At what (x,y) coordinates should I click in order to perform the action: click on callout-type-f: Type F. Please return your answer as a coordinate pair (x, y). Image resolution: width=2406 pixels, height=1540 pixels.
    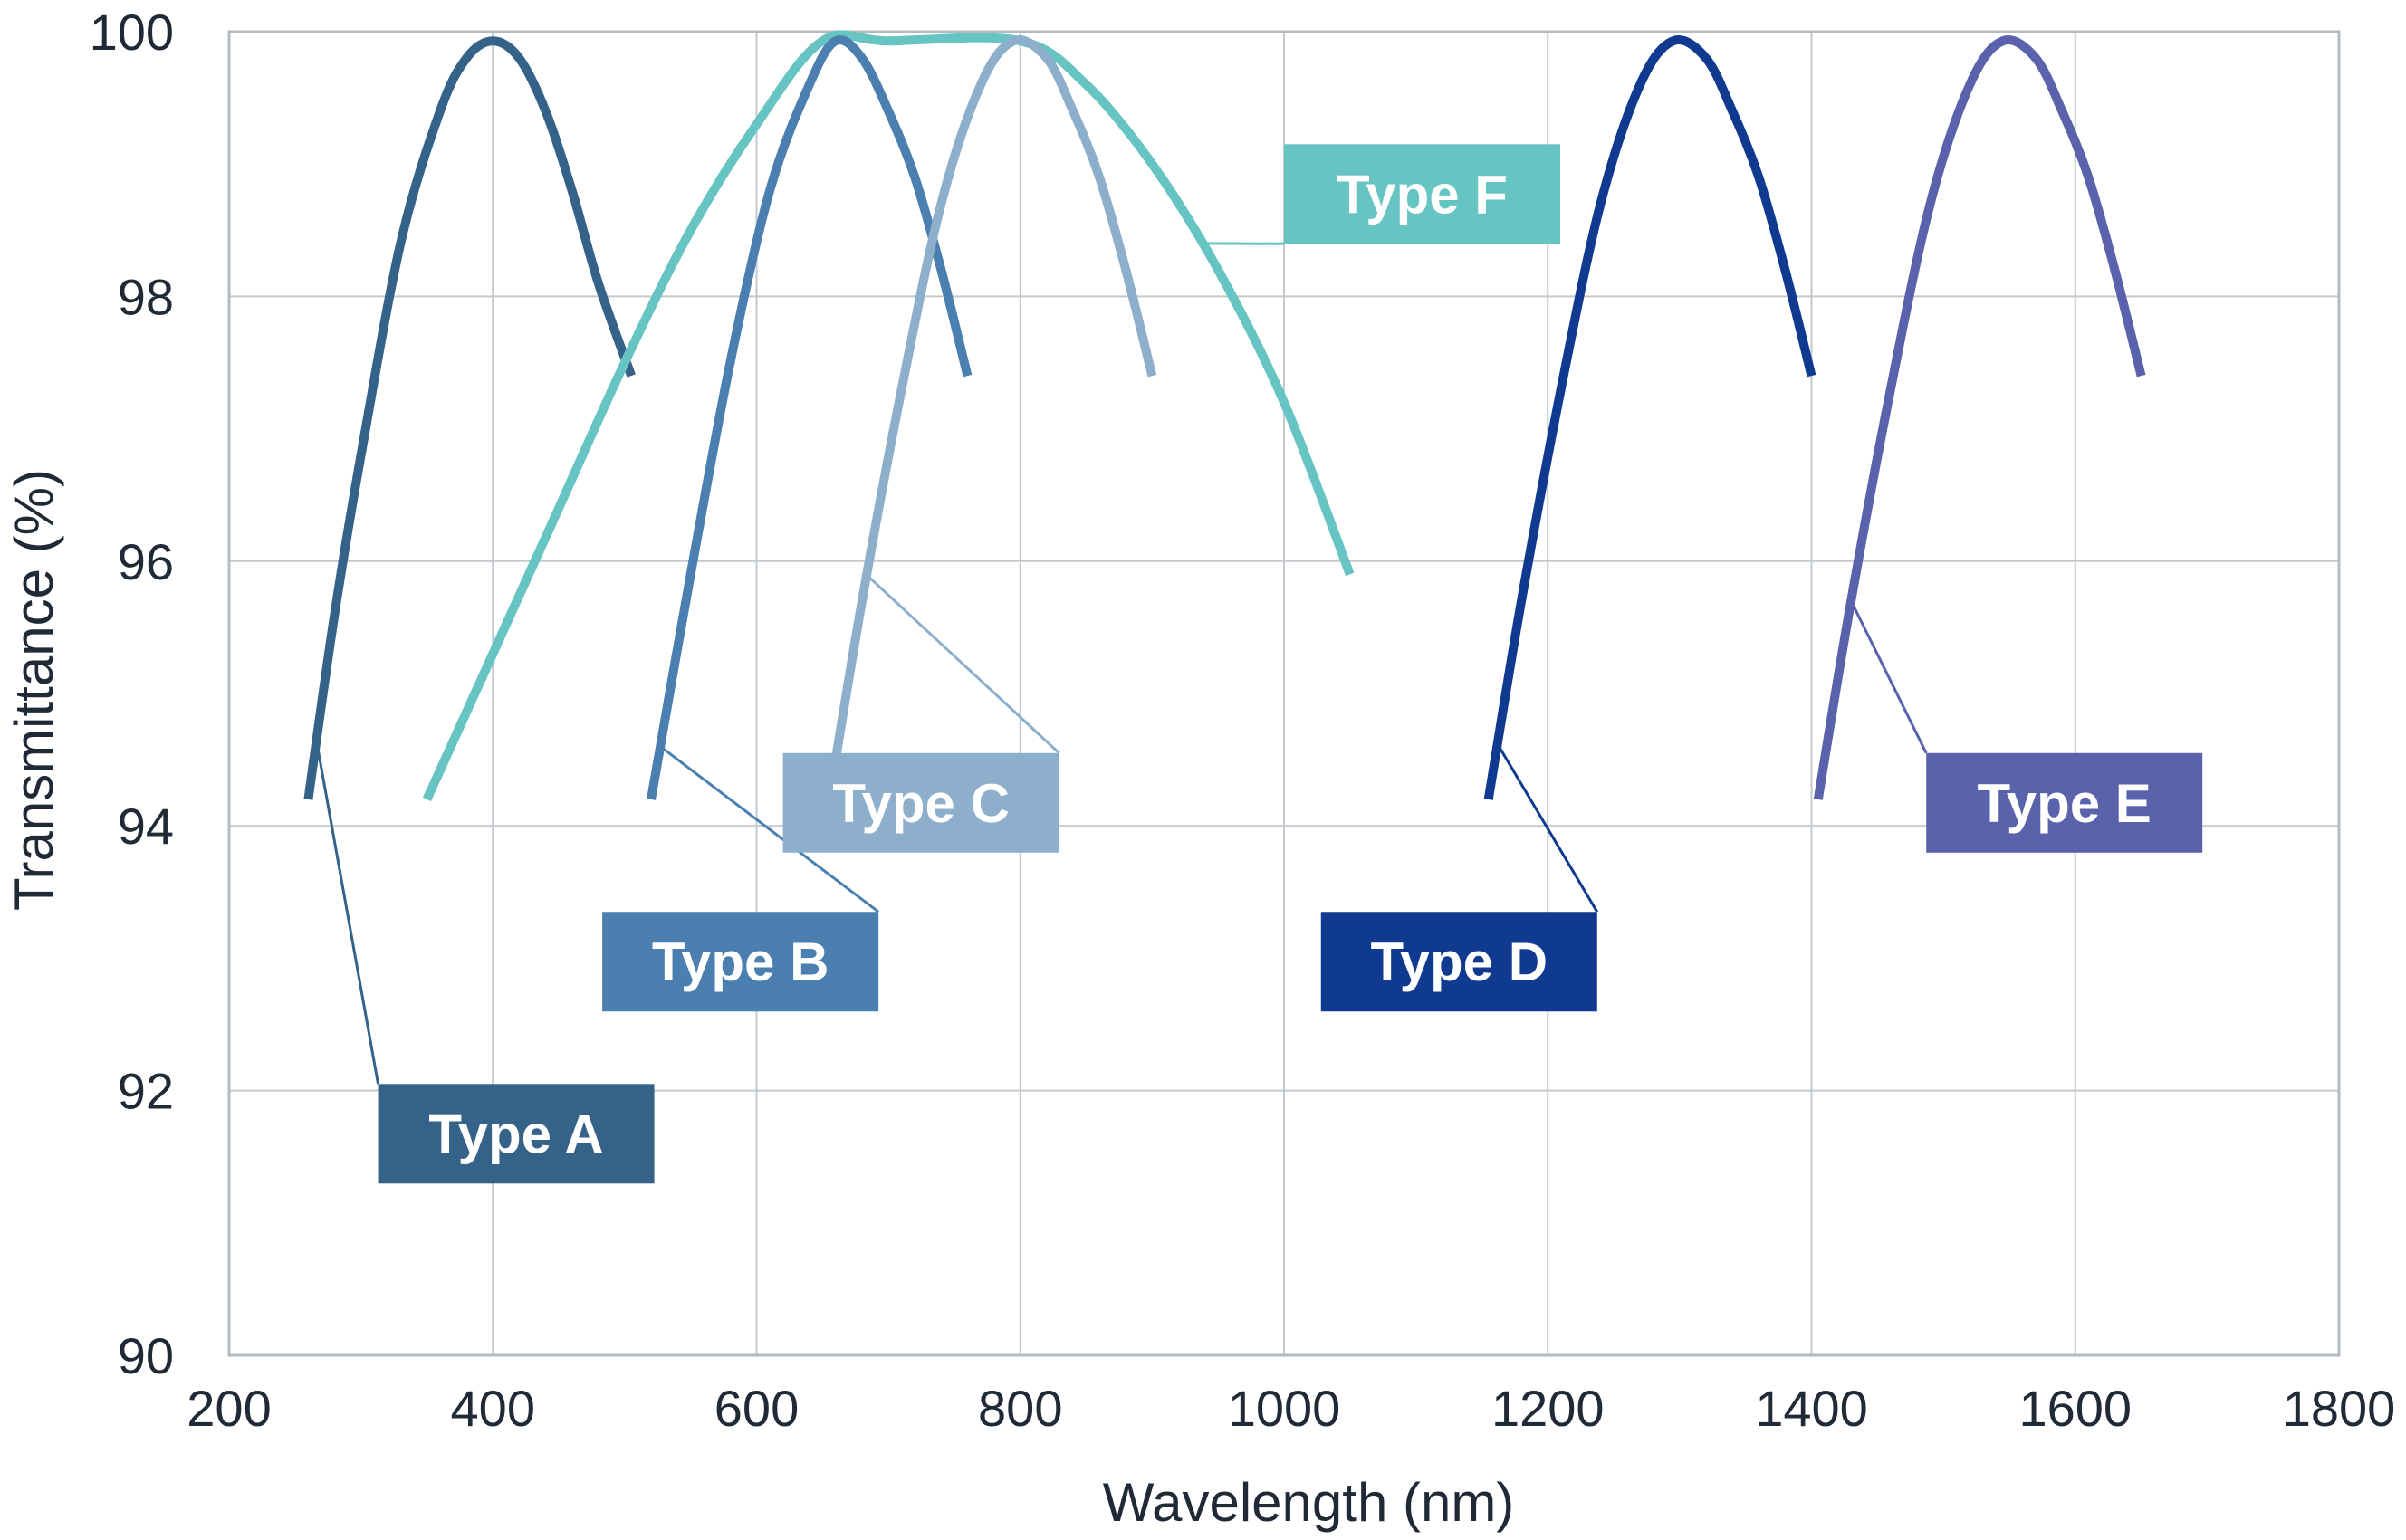
    Looking at the image, I should click on (1382, 194).